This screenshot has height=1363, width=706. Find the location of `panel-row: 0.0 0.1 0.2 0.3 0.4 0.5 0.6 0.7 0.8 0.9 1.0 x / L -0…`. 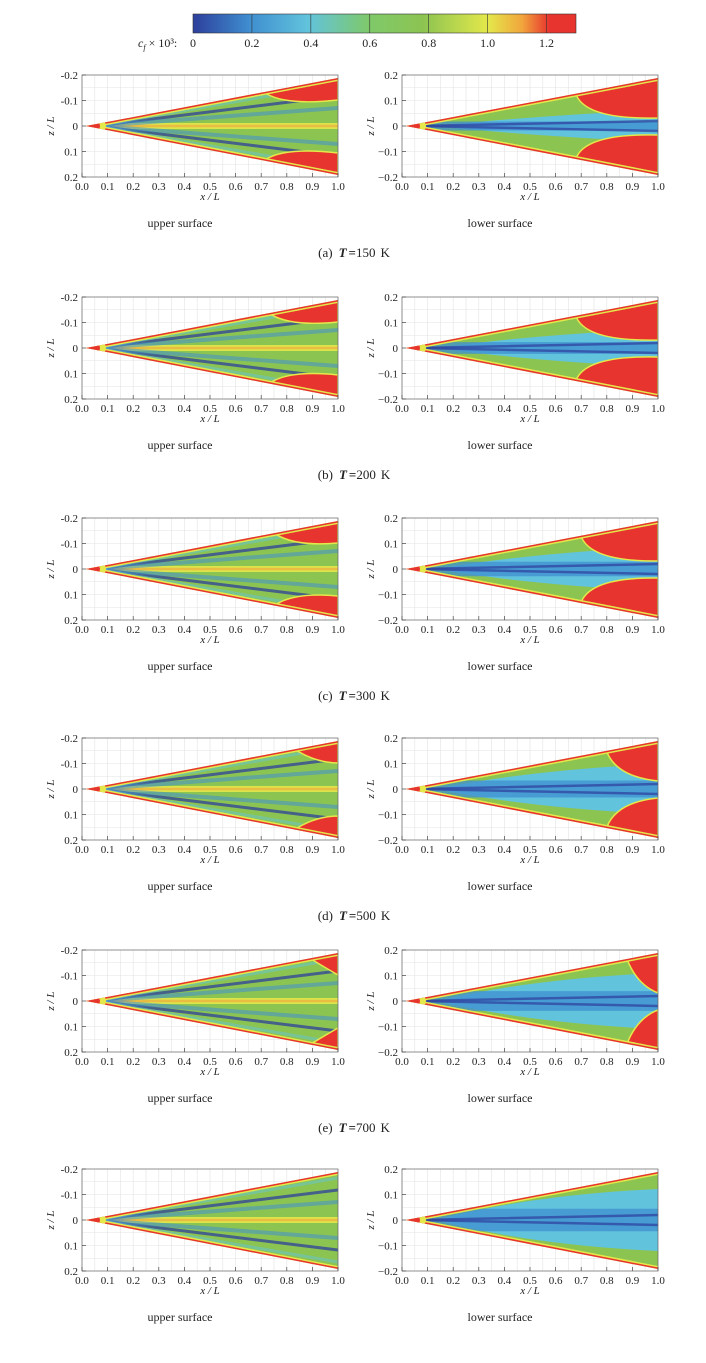

panel-row: 0.0 0.1 0.2 0.3 0.4 0.5 0.6 0.7 0.8 0.9 1.0 x / L -0… is located at coordinates (355, 1244).